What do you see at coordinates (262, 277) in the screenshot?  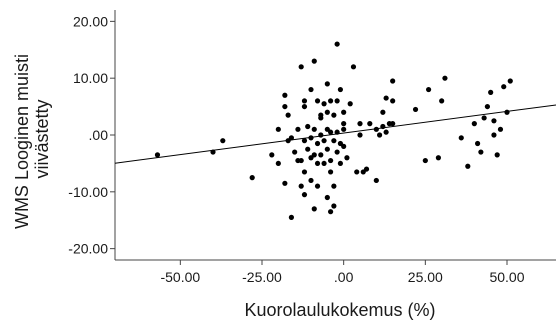 I see `x-tick-label: -25.00` at bounding box center [262, 277].